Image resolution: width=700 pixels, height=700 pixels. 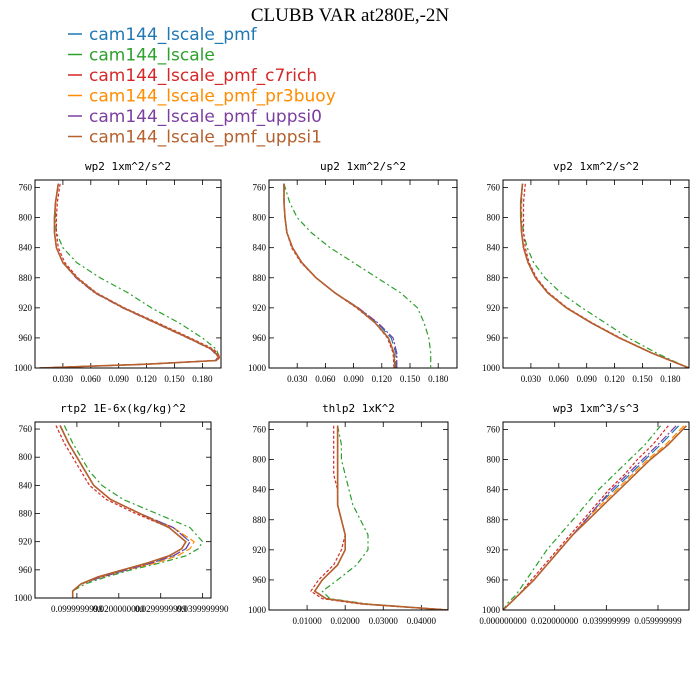 I want to click on panel-title: up2 1xm^2/s^2, so click(x=363, y=166).